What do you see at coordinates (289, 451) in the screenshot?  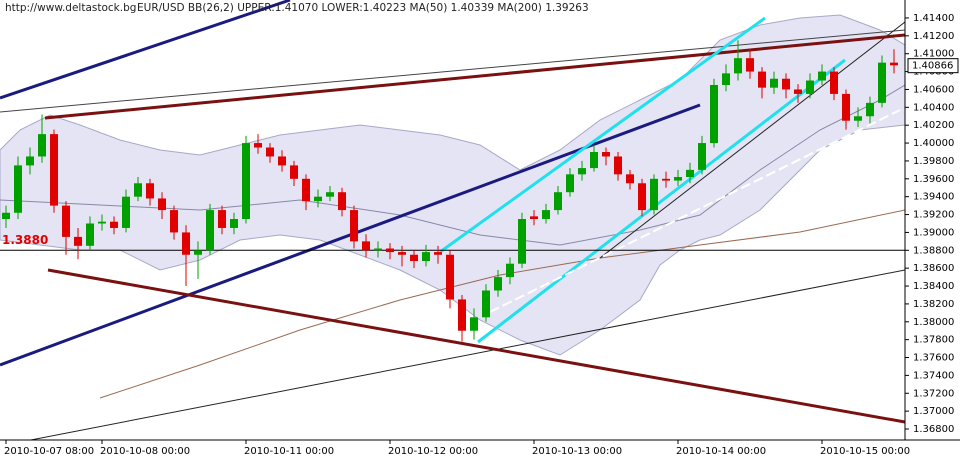 I see `x-tick-label: 2010-10-11 00:00` at bounding box center [289, 451].